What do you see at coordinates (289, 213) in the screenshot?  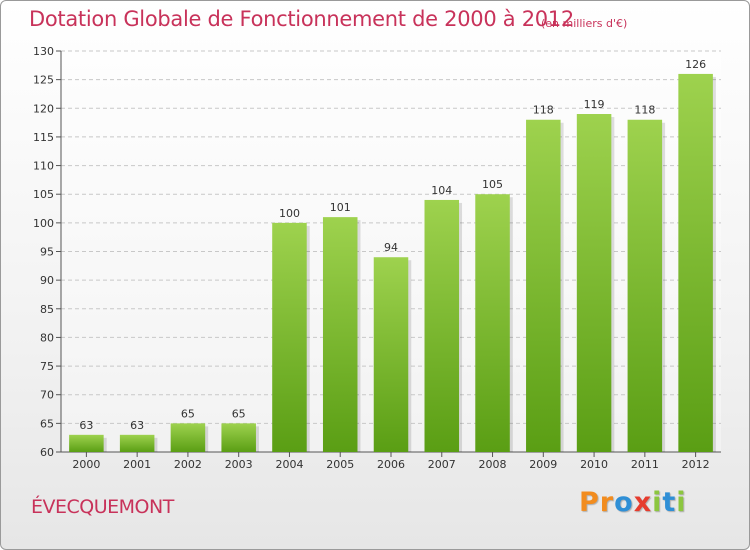 I see `data-label: 100` at bounding box center [289, 213].